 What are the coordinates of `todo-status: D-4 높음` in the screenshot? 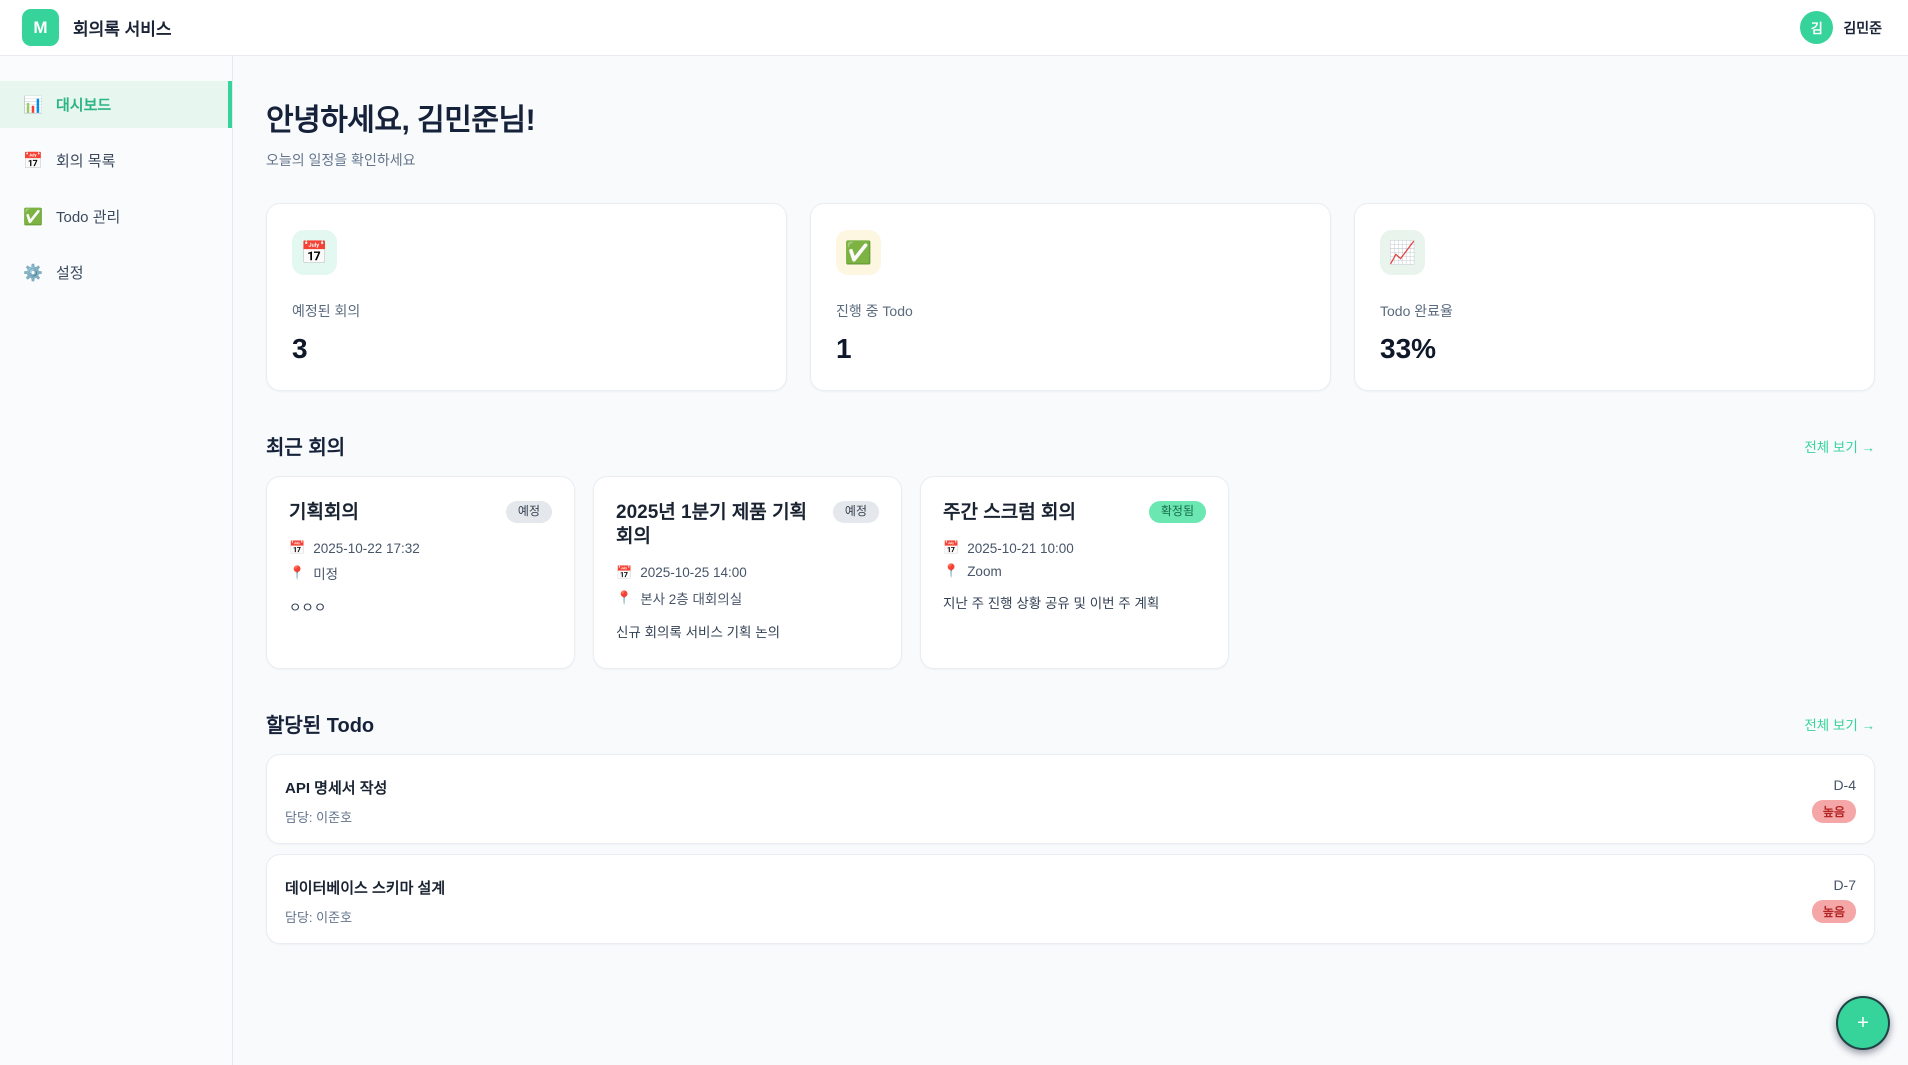 It's located at (1833, 801).